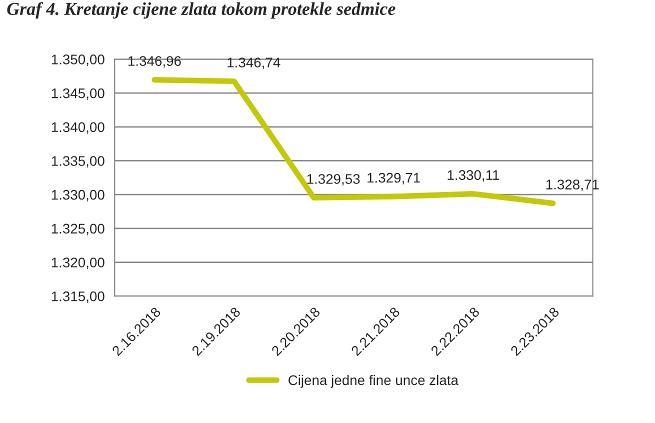 Image resolution: width=655 pixels, height=423 pixels. What do you see at coordinates (373, 381) in the screenshot?
I see `legend-label: Cijena jedne fine unce zlata` at bounding box center [373, 381].